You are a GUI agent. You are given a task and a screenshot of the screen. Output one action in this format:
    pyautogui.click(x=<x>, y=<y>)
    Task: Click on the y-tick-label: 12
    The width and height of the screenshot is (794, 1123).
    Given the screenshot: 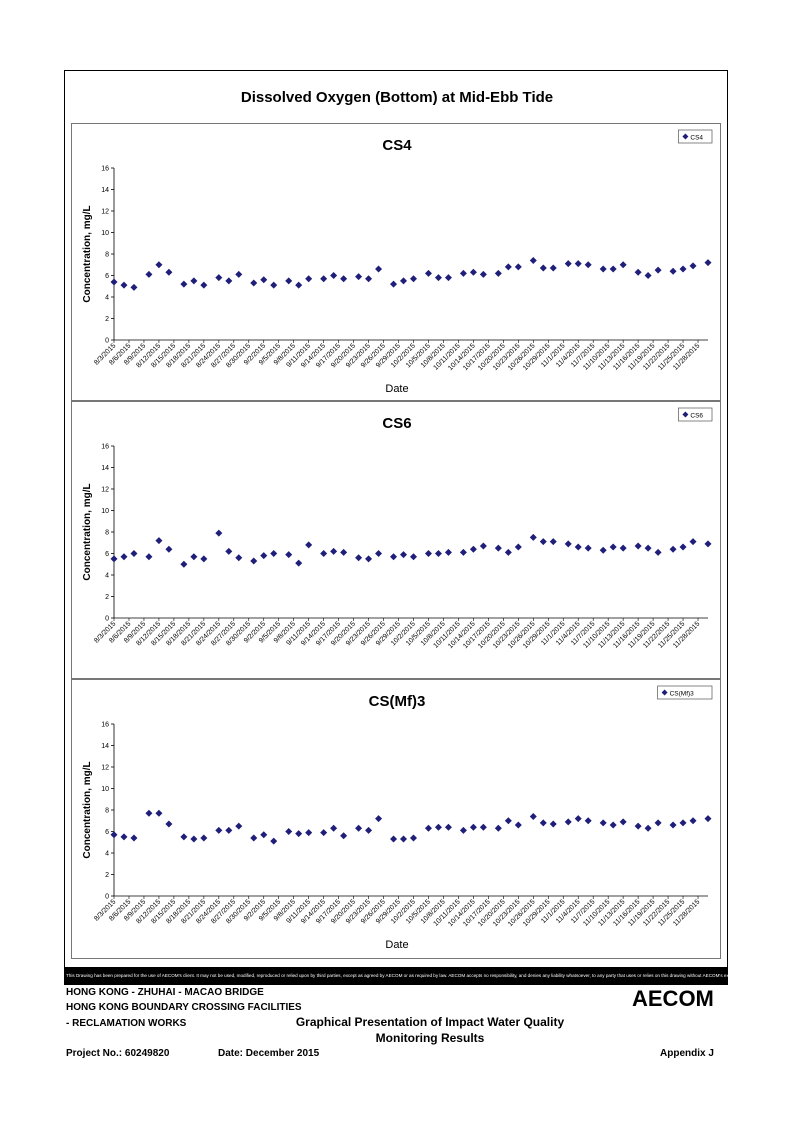 What is the action you would take?
    pyautogui.click(x=105, y=768)
    